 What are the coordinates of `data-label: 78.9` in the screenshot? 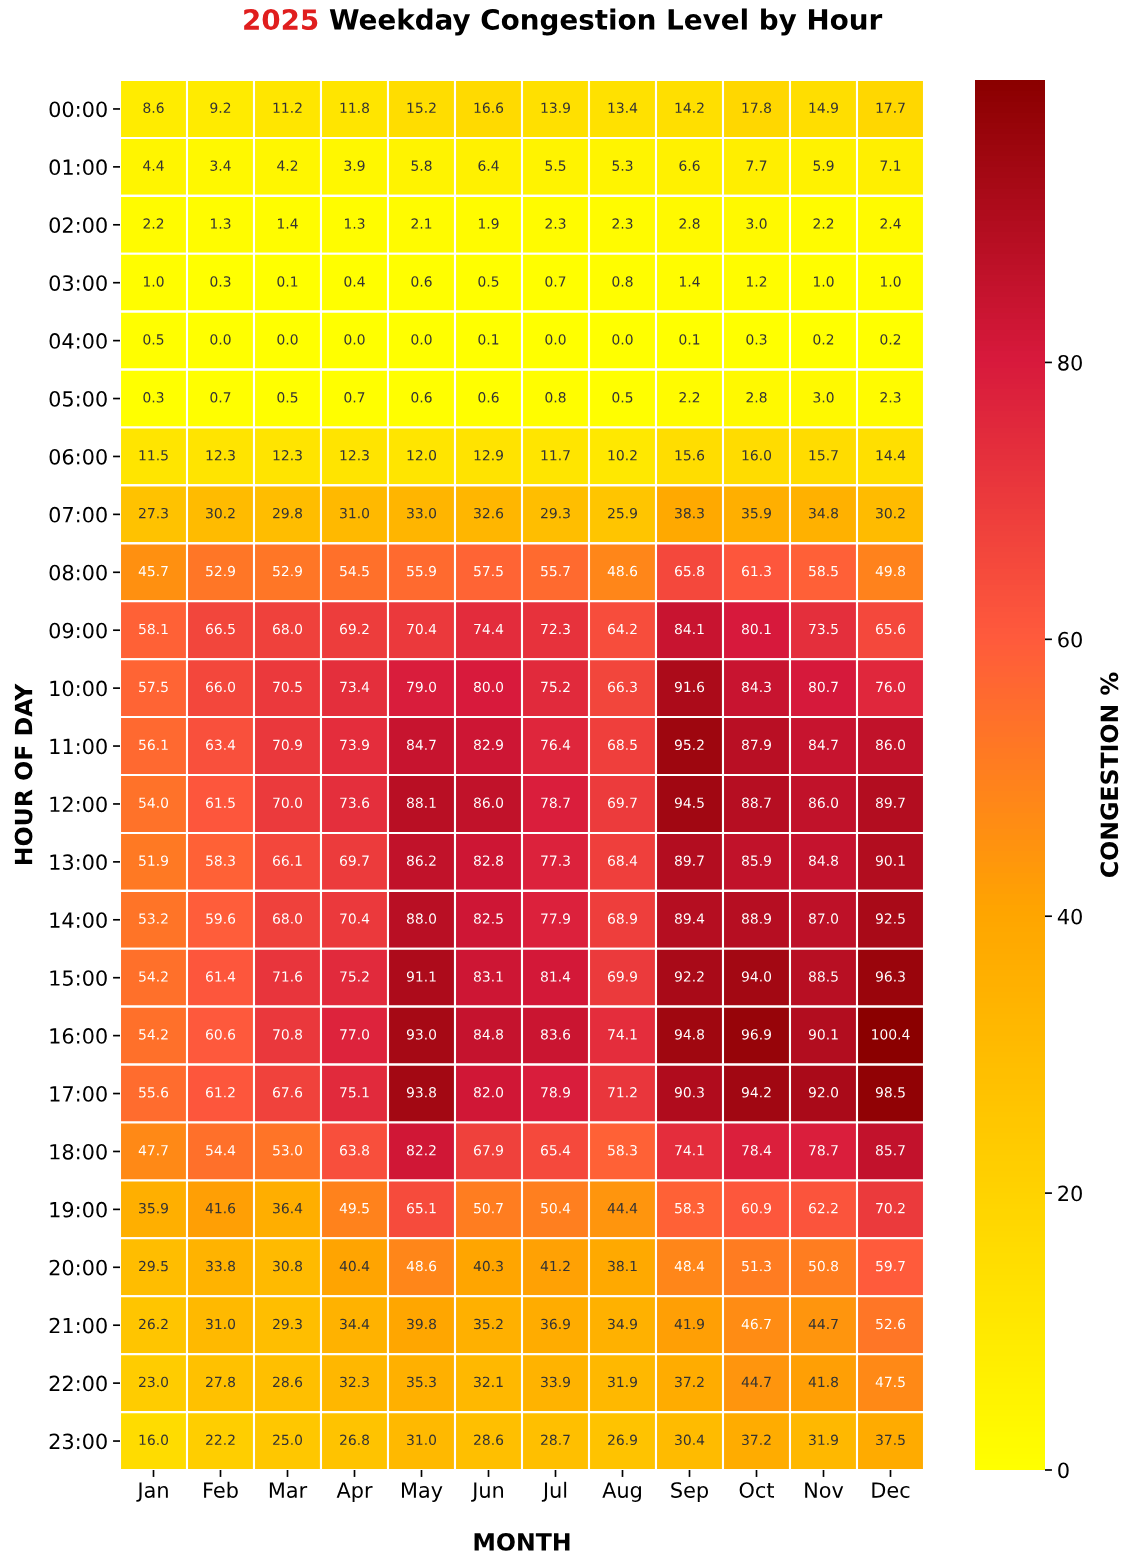 It's located at (555, 1092).